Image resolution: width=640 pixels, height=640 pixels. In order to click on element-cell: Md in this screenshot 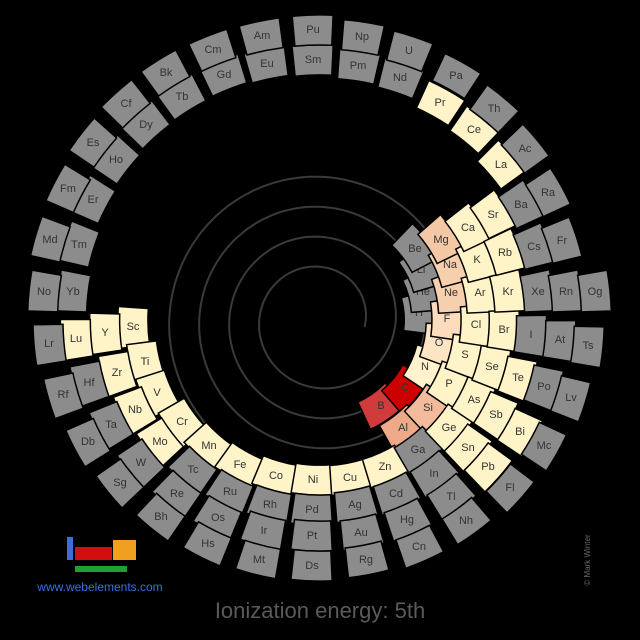, I will do `click(50, 239)`.